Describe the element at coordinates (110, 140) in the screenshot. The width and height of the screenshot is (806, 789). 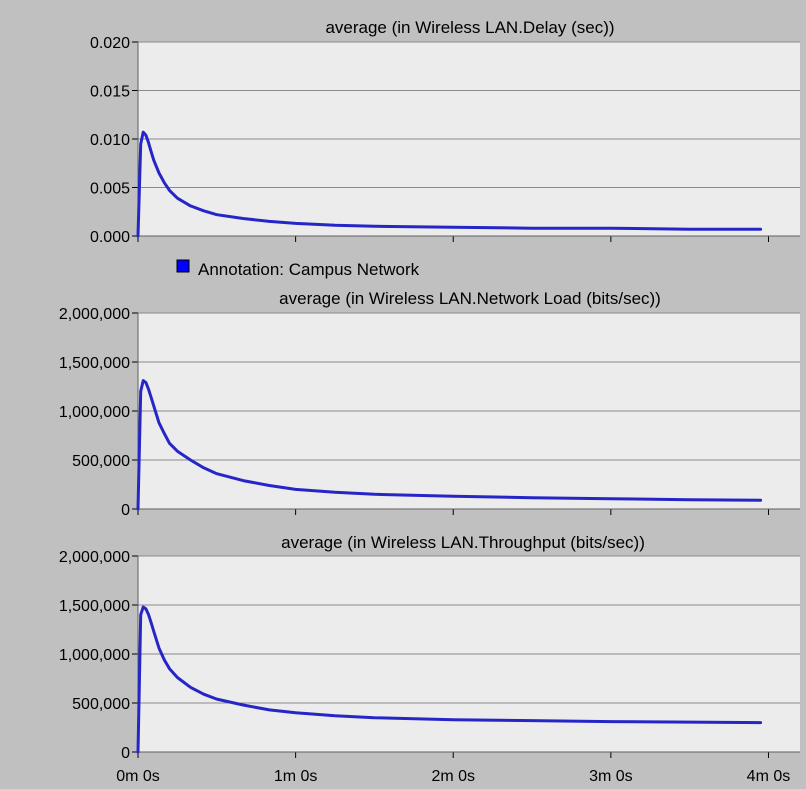
I see `y-tick-label: 0.010` at that location.